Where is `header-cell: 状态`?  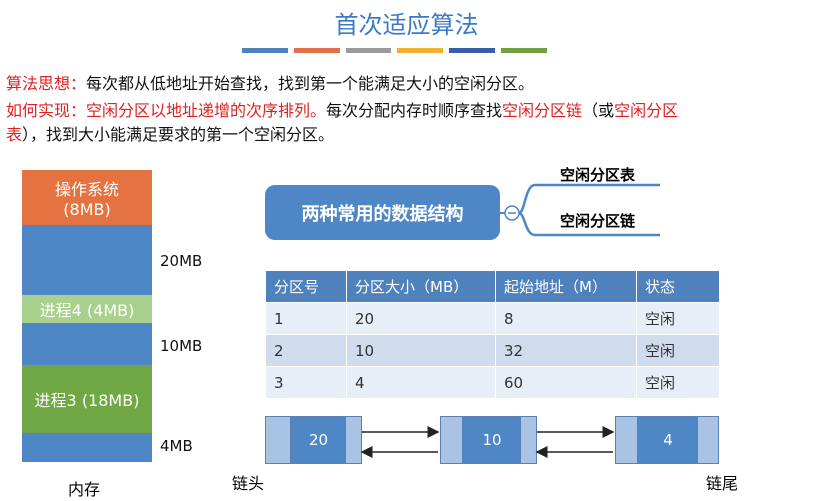 header-cell: 状态 is located at coordinates (678, 286).